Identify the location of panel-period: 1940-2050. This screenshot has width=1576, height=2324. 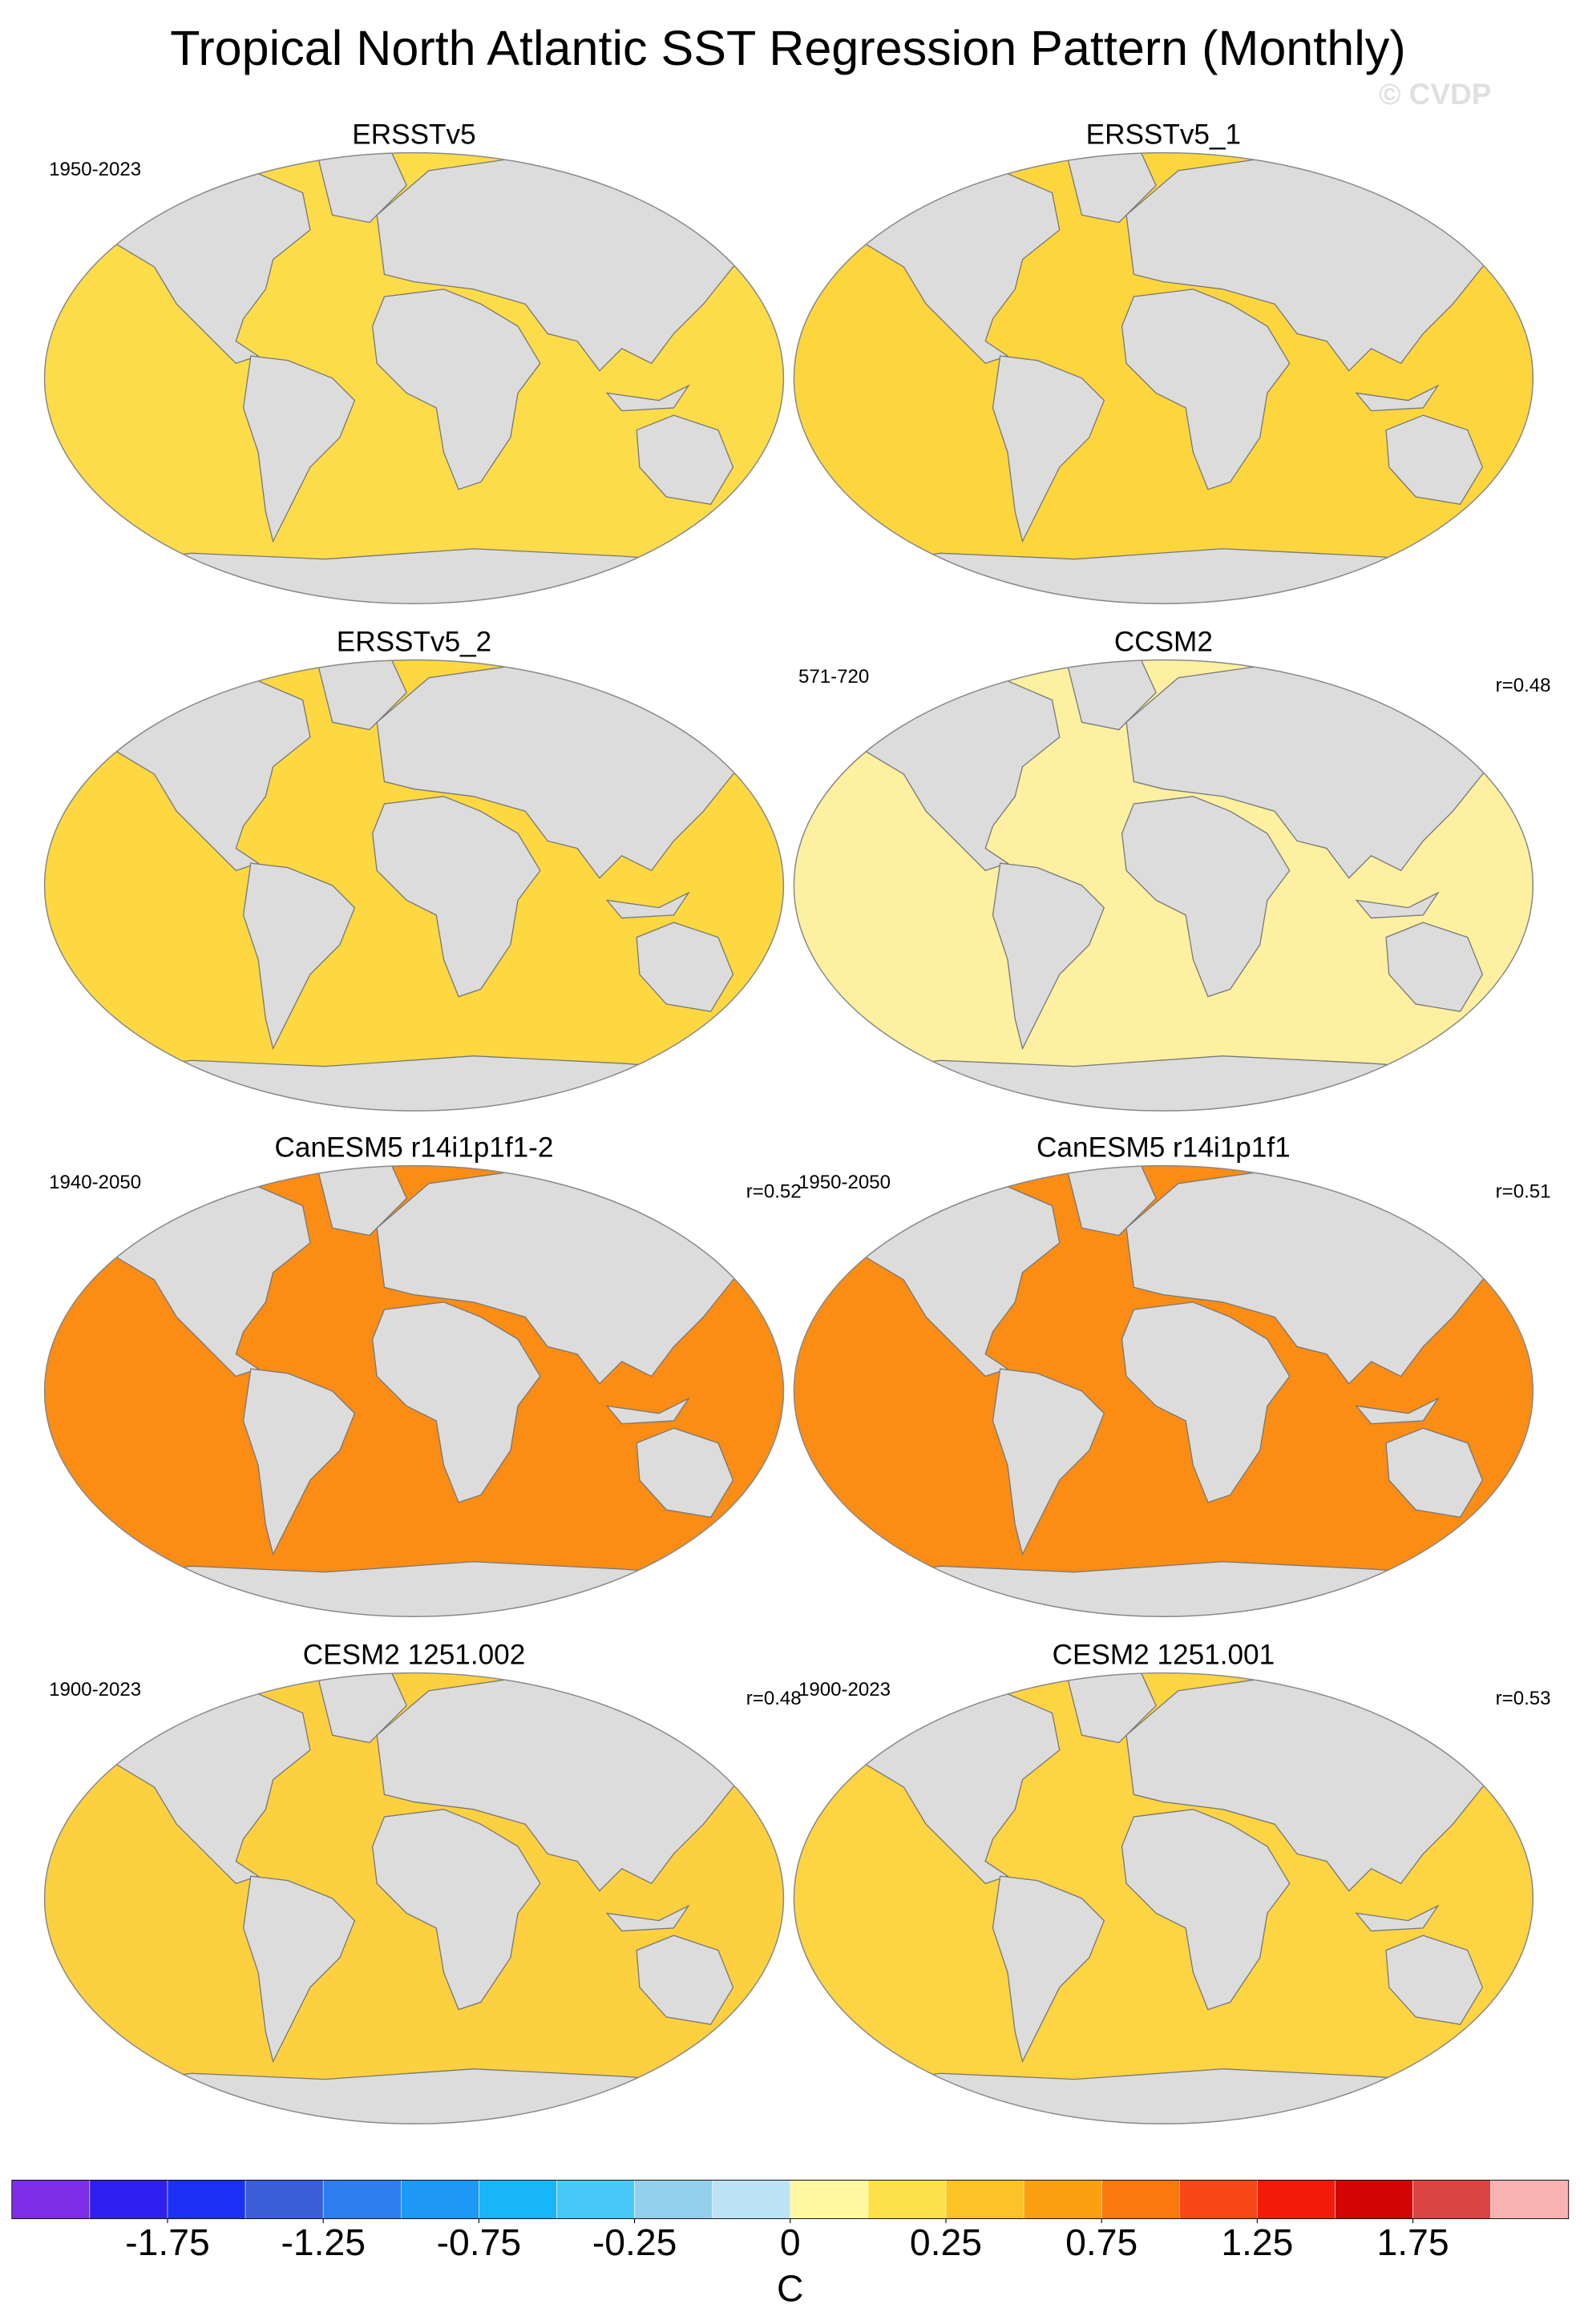
(95, 1182).